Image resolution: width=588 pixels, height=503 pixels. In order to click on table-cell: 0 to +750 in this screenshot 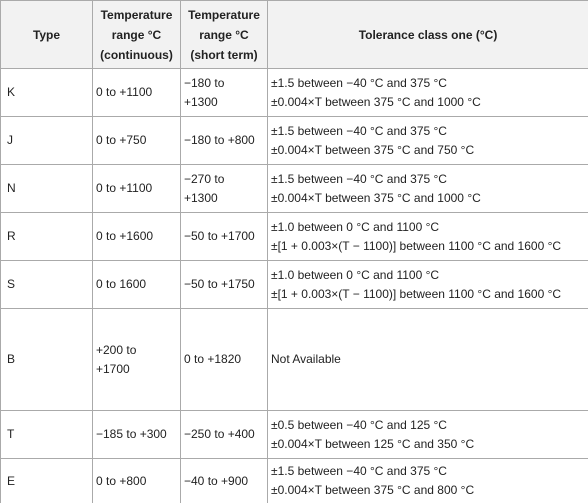, I will do `click(136, 140)`.